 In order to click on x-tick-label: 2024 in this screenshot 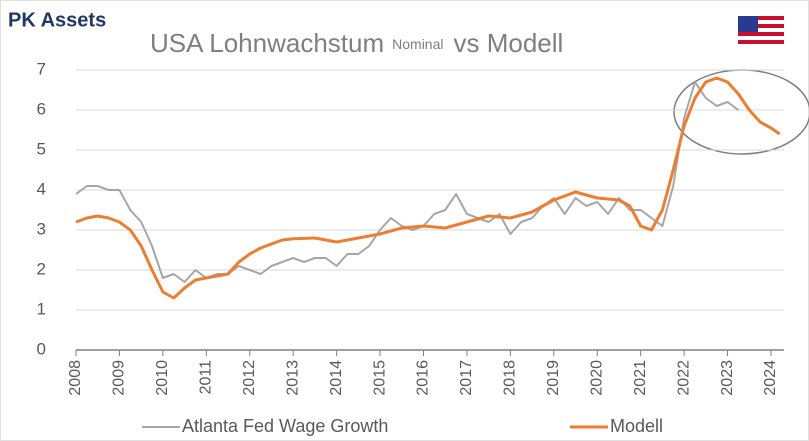, I will do `click(770, 378)`.